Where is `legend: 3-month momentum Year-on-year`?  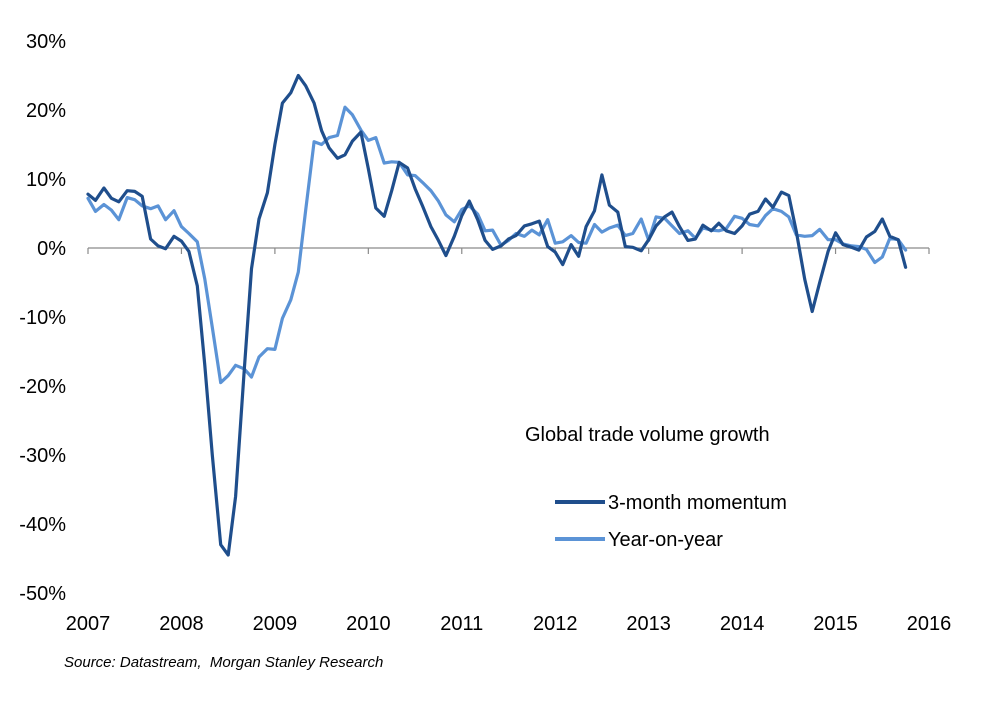 legend: 3-month momentum Year-on-year is located at coordinates (671, 521).